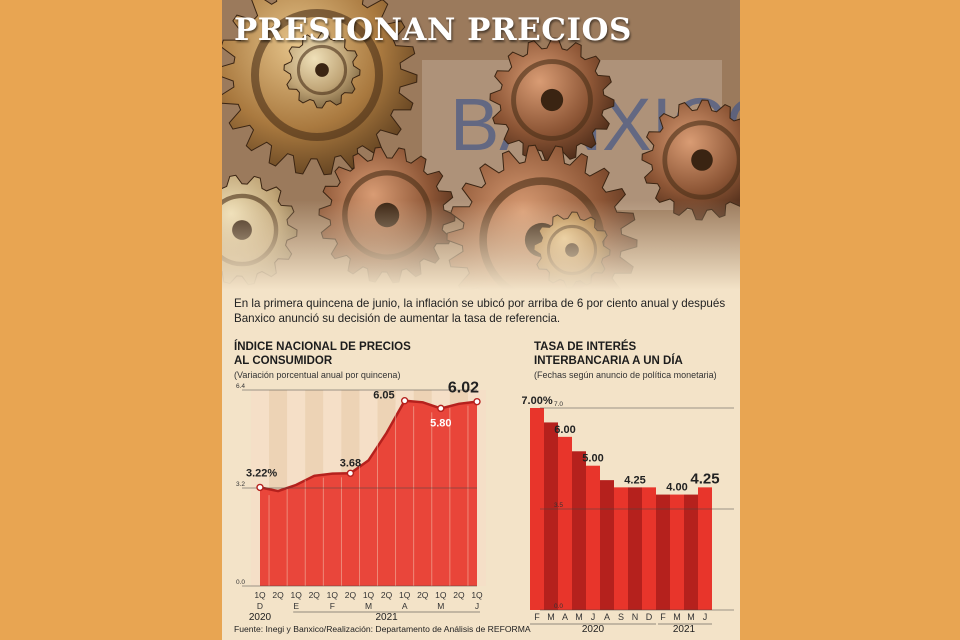 This screenshot has width=960, height=640. Describe the element at coordinates (240, 386) in the screenshot. I see `inpc-y-tick-label: 6.4` at that location.